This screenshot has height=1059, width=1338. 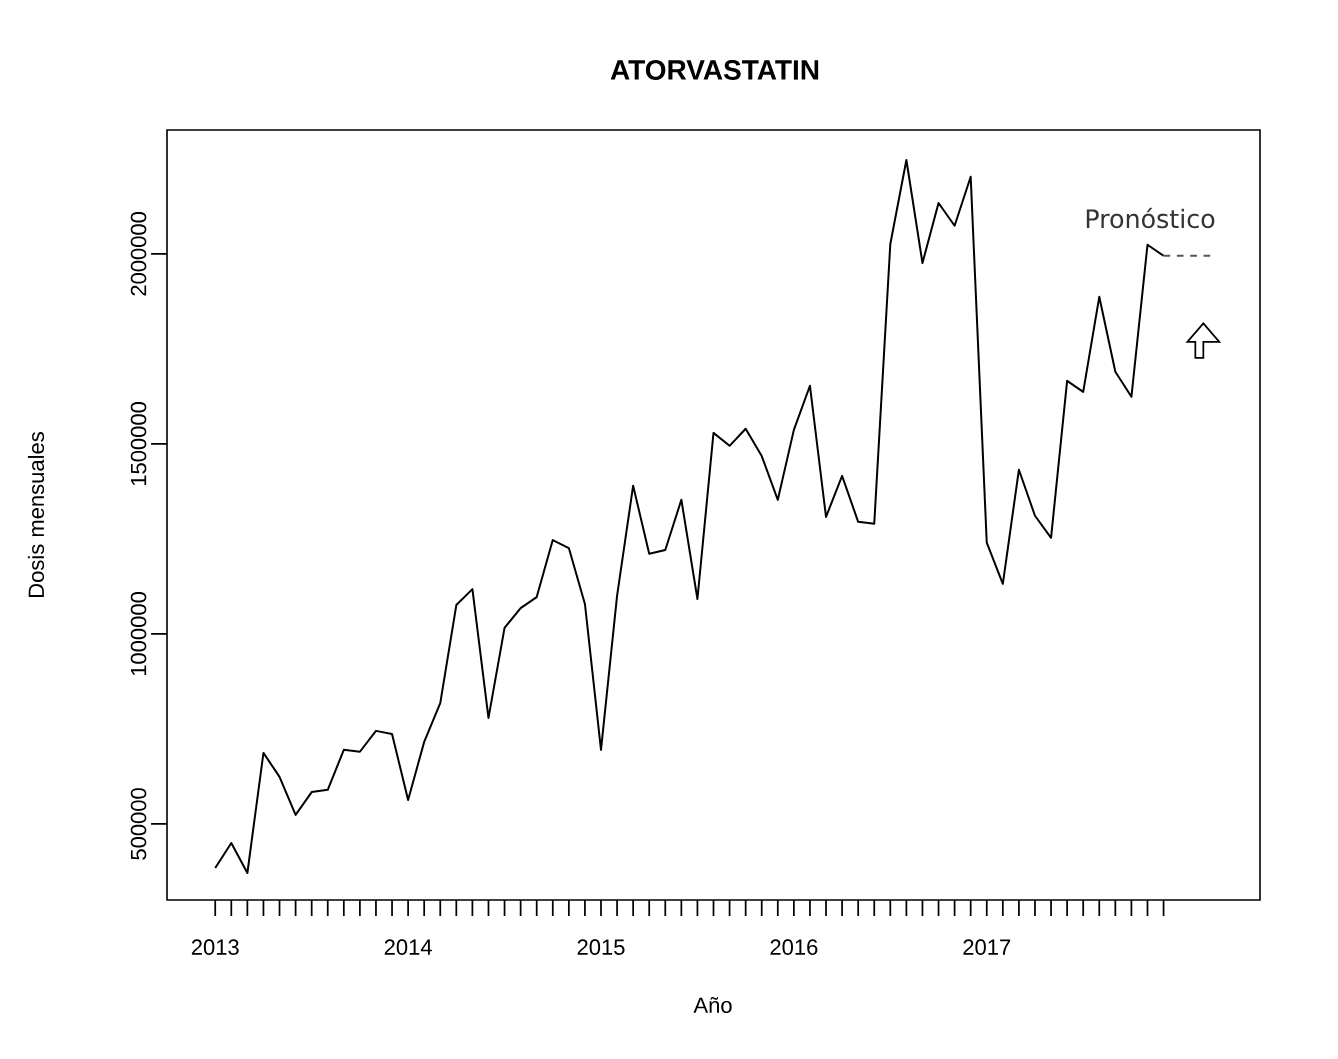 What do you see at coordinates (138, 634) in the screenshot?
I see `y-tick-label: 1000000` at bounding box center [138, 634].